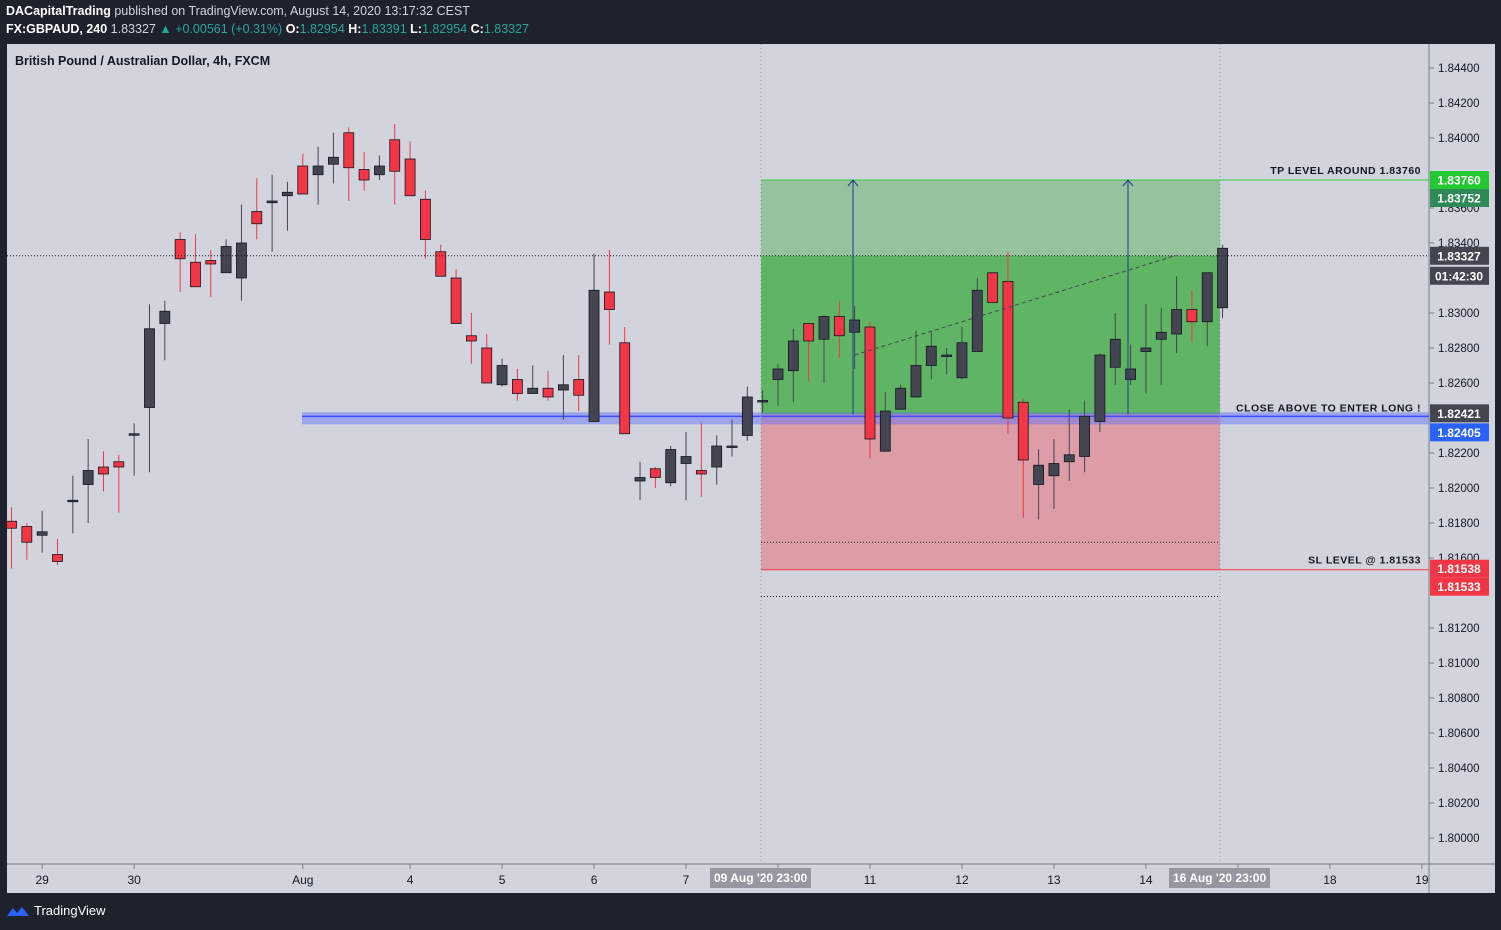 This screenshot has width=1501, height=930. What do you see at coordinates (853, 297) in the screenshot?
I see `target-arrow` at bounding box center [853, 297].